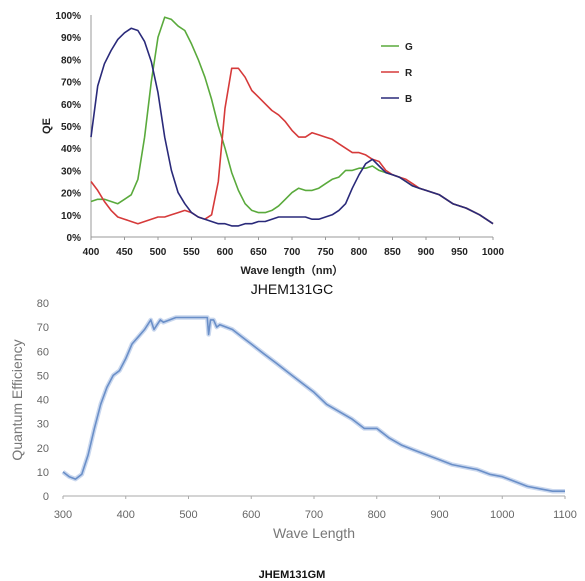  What do you see at coordinates (46, 497) in the screenshot?
I see `y-tick-label: 0` at bounding box center [46, 497].